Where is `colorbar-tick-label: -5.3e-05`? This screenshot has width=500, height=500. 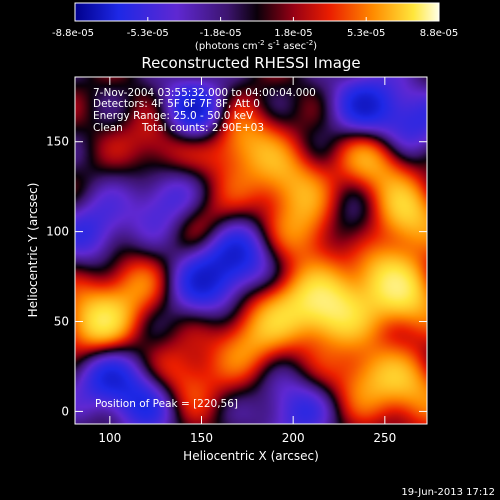 colorbar-tick-label: -5.3e-05 is located at coordinates (148, 33).